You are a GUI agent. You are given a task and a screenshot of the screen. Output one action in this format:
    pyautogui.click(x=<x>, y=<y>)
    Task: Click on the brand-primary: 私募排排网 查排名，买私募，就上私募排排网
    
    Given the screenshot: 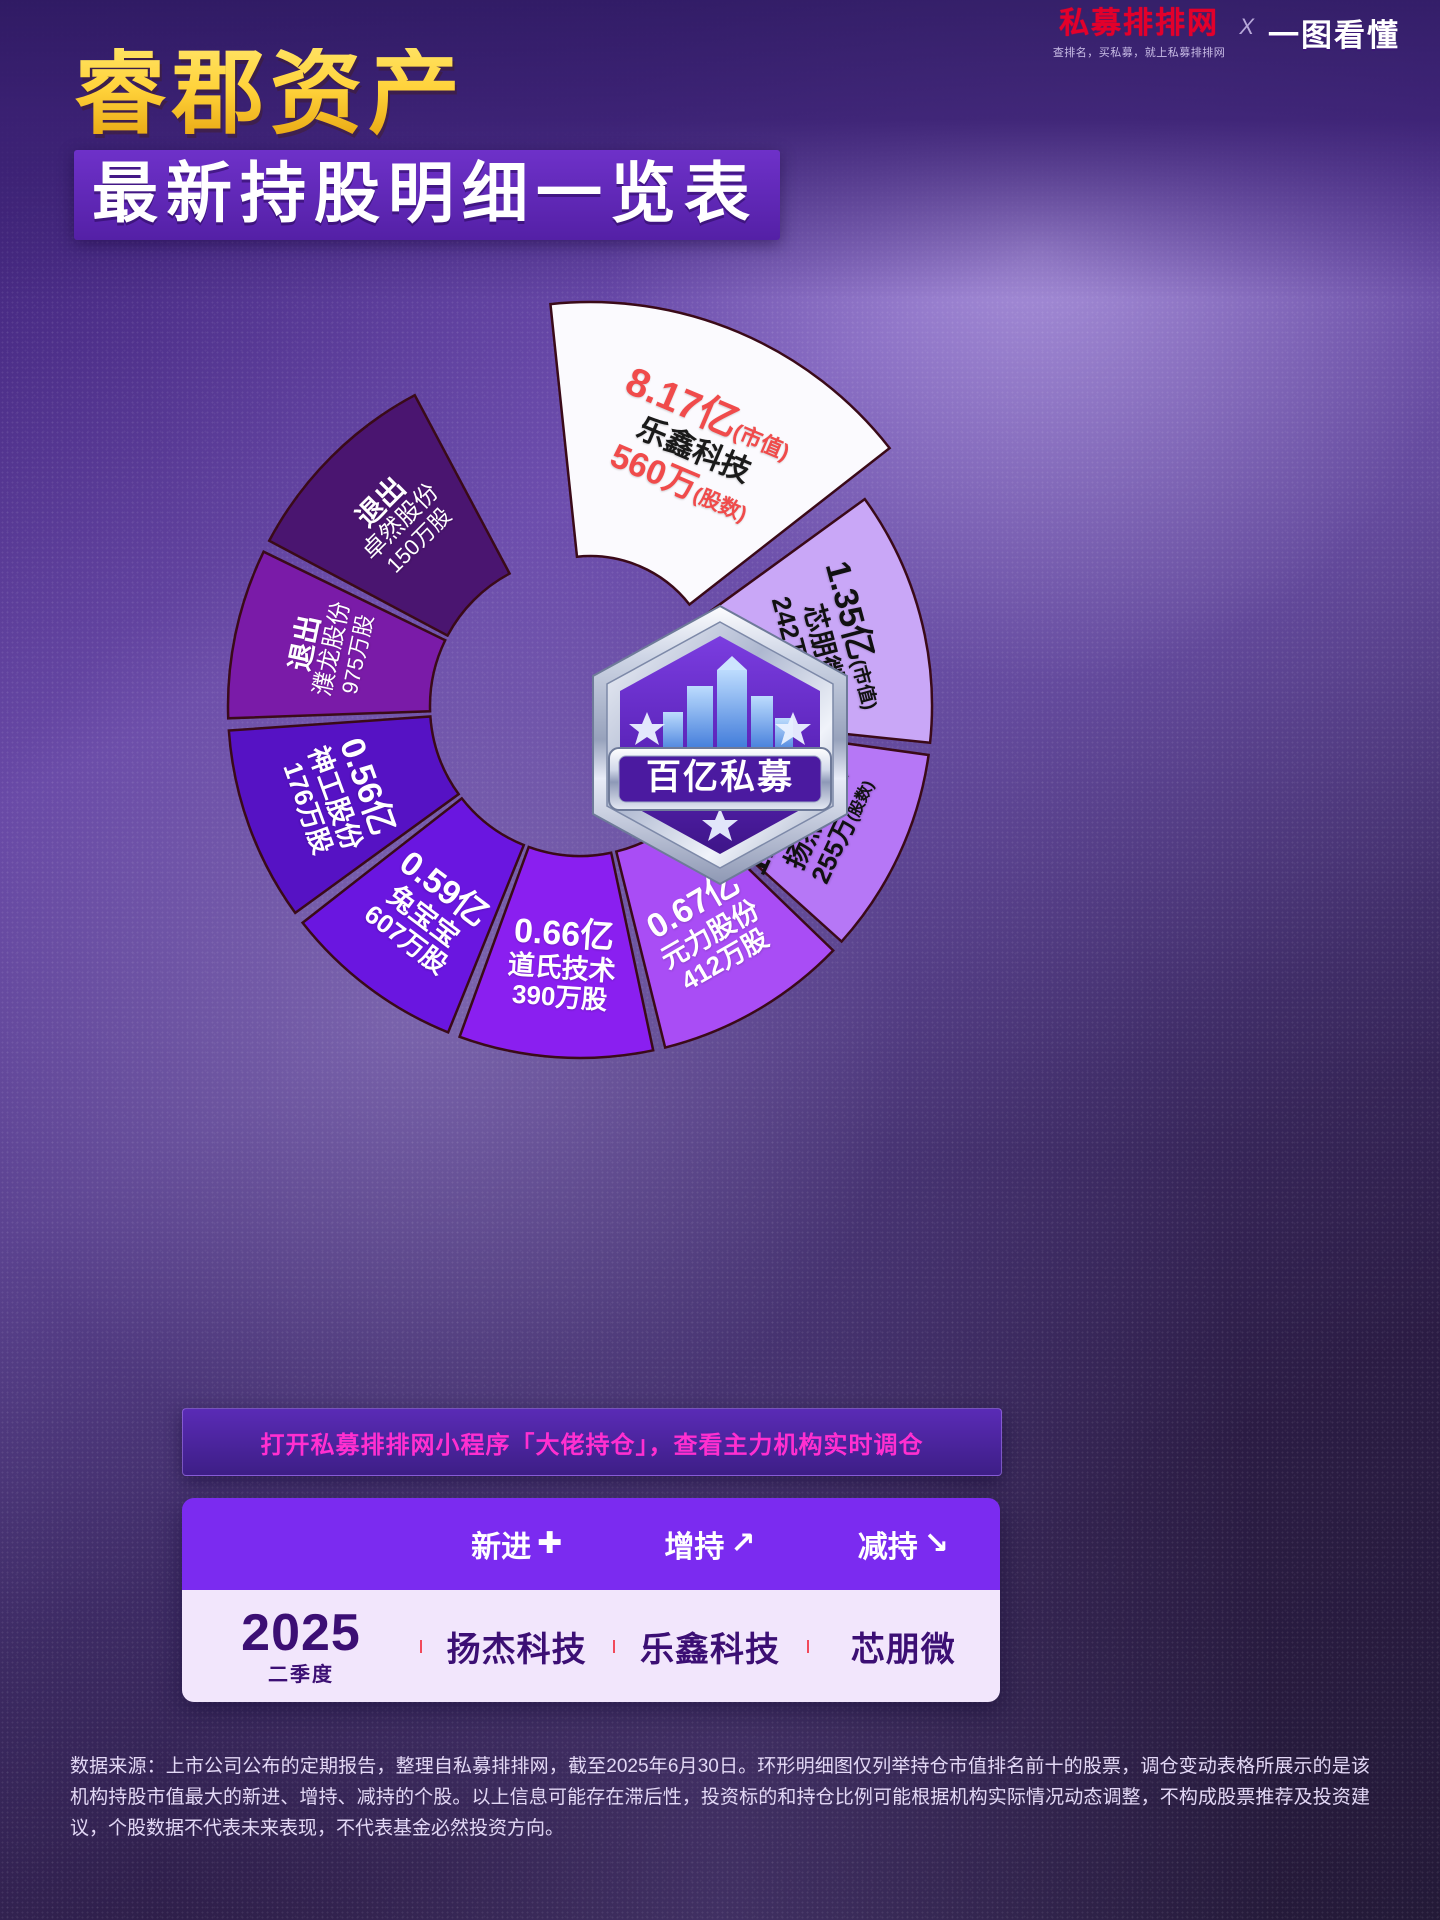 What is the action you would take?
    pyautogui.click(x=1139, y=34)
    